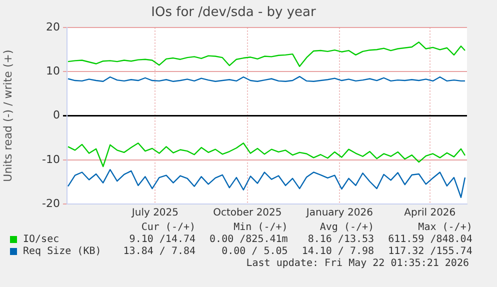 Image resolution: width=497 pixels, height=287 pixels. Describe the element at coordinates (159, 252) in the screenshot. I see `text: 13.84 / 7.84` at that location.